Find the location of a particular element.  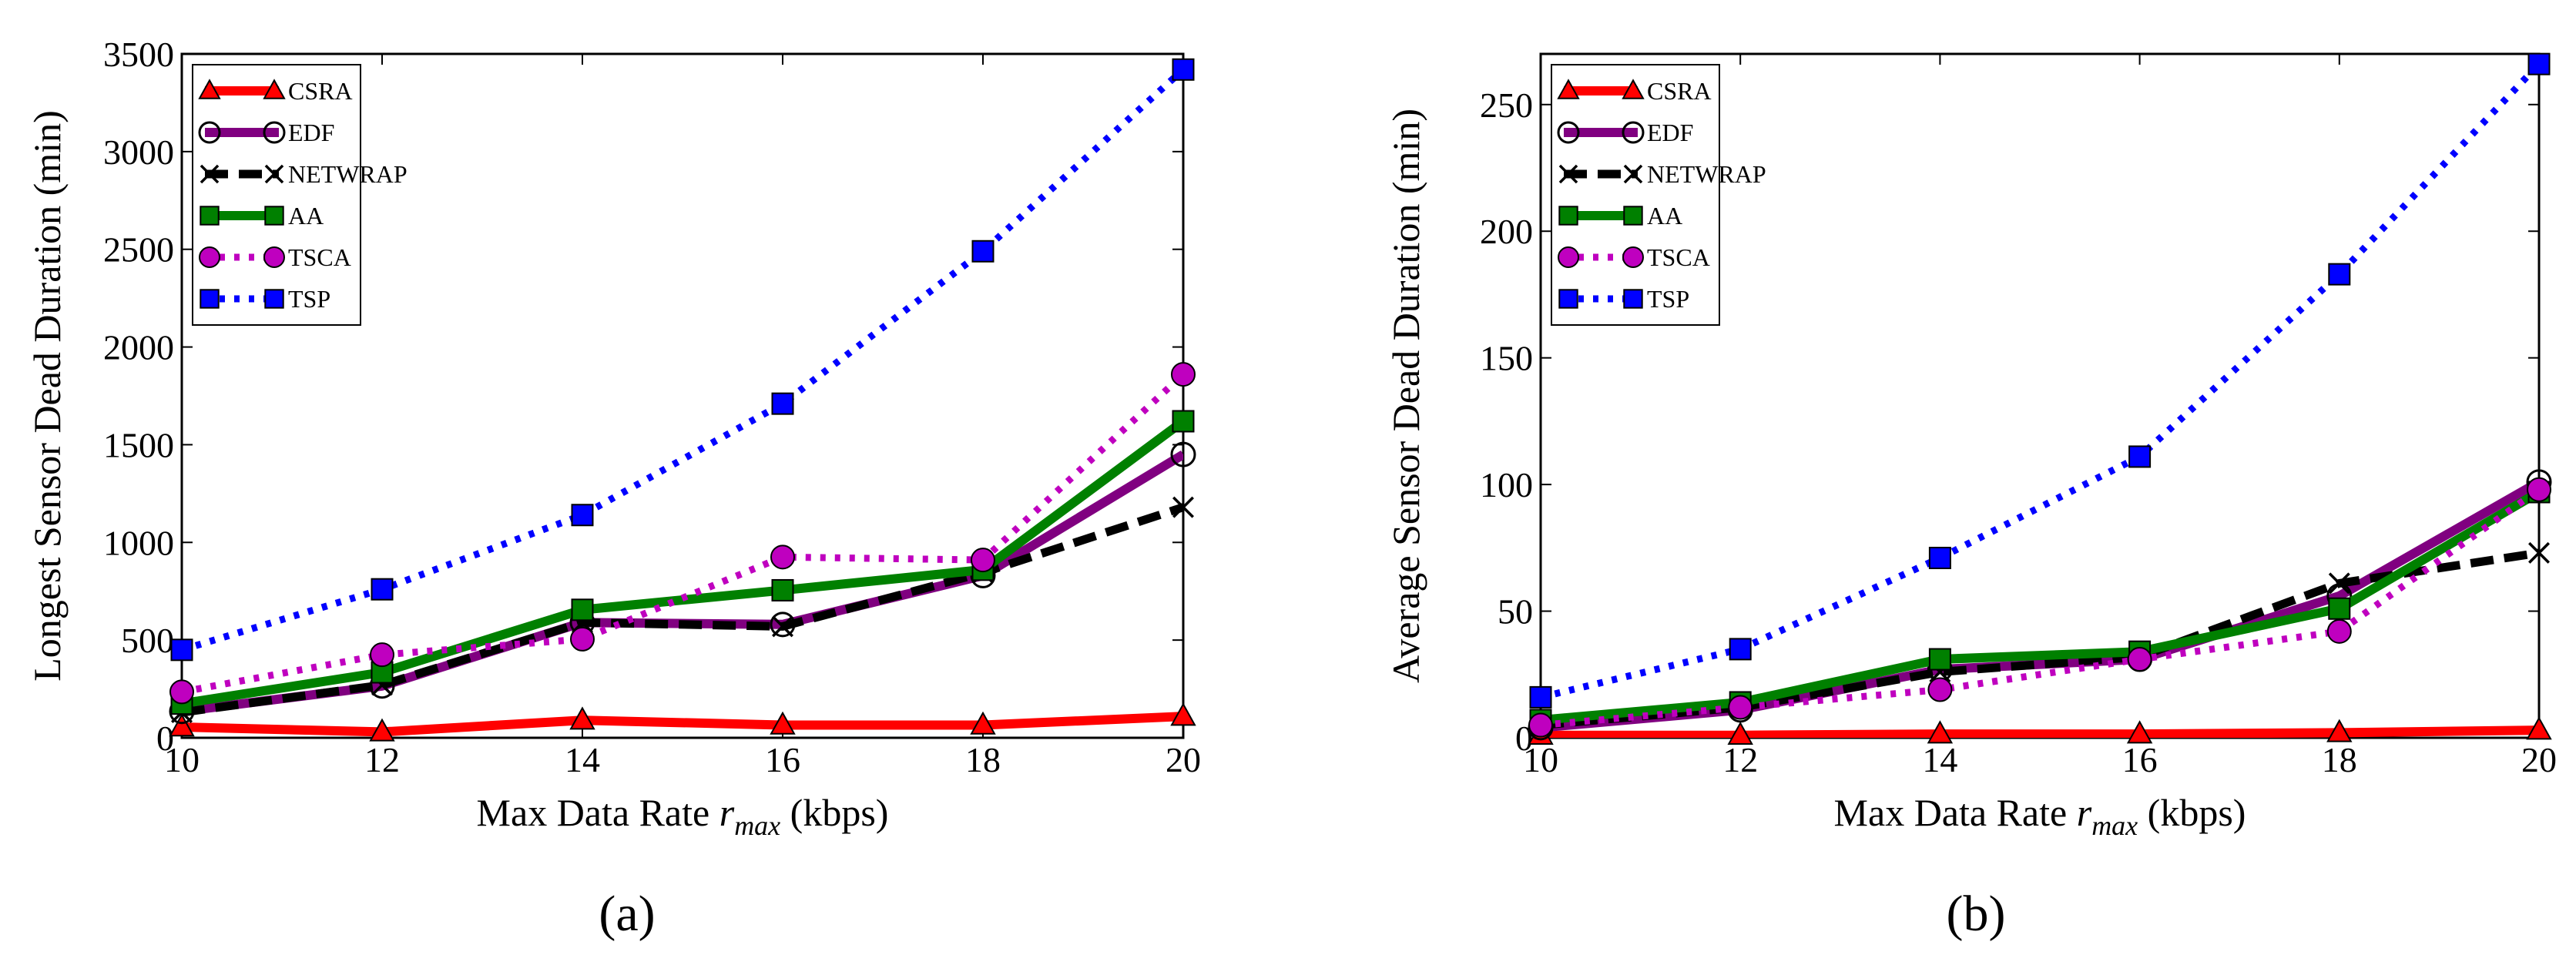

series-line-tsca is located at coordinates (682, 533).